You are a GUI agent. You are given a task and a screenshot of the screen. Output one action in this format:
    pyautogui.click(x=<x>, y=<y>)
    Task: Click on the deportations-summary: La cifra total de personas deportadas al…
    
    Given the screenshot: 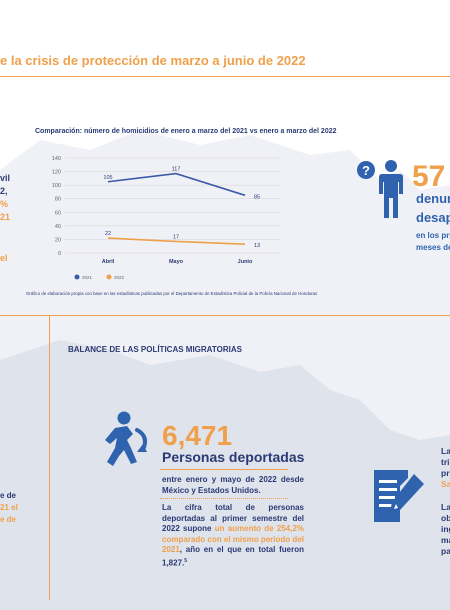 What is the action you would take?
    pyautogui.click(x=233, y=536)
    